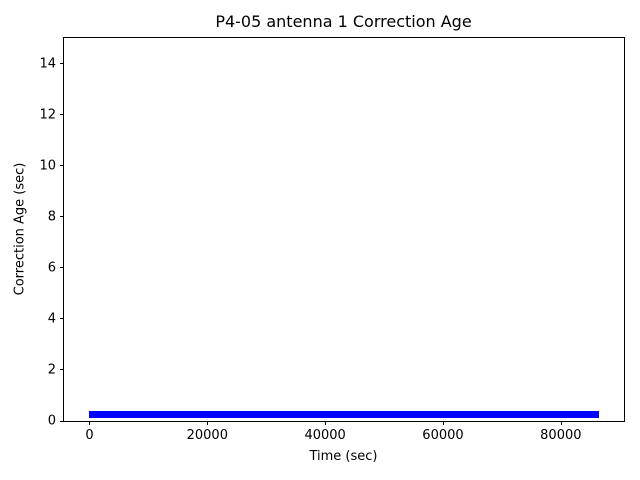 This screenshot has width=640, height=480. Describe the element at coordinates (51, 319) in the screenshot. I see `y-tick-label: 4` at that location.